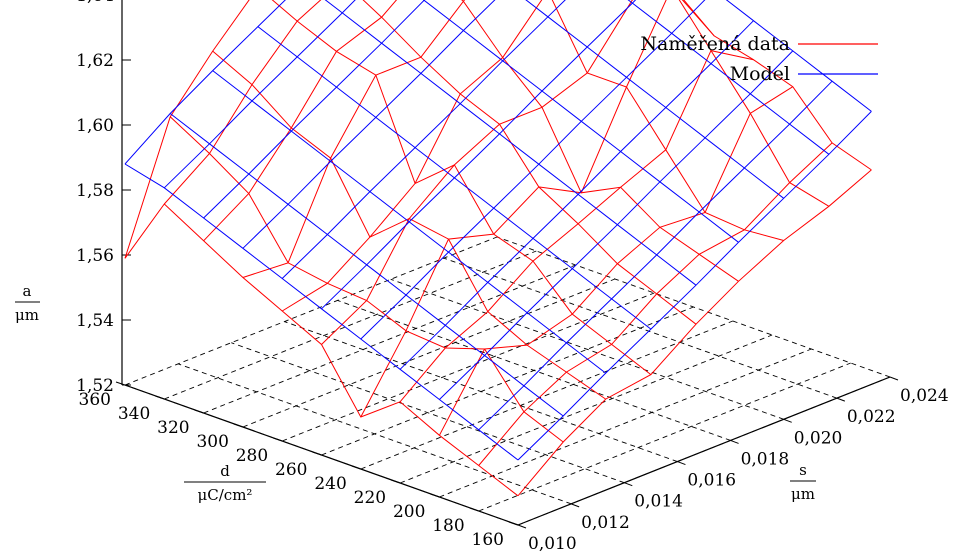 The height and width of the screenshot is (552, 968). I want to click on y-axis-ticks: 160 180 200 220 240 260 280 300 320 340 360, so click(299, 465).